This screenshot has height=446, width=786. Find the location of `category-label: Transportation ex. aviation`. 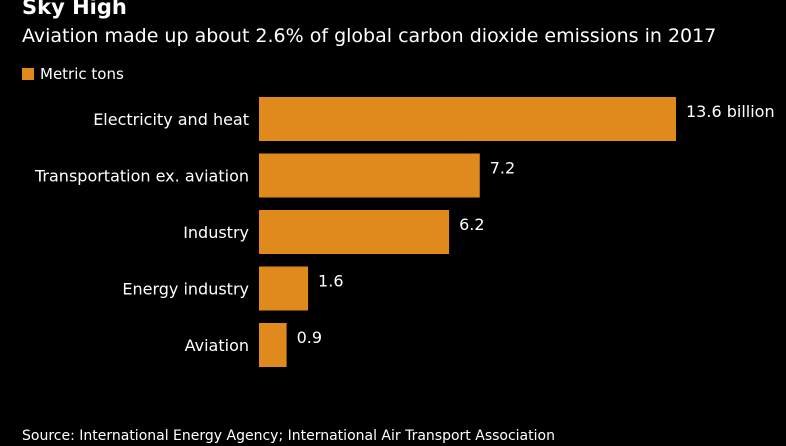

category-label: Transportation ex. aviation is located at coordinates (141, 176).